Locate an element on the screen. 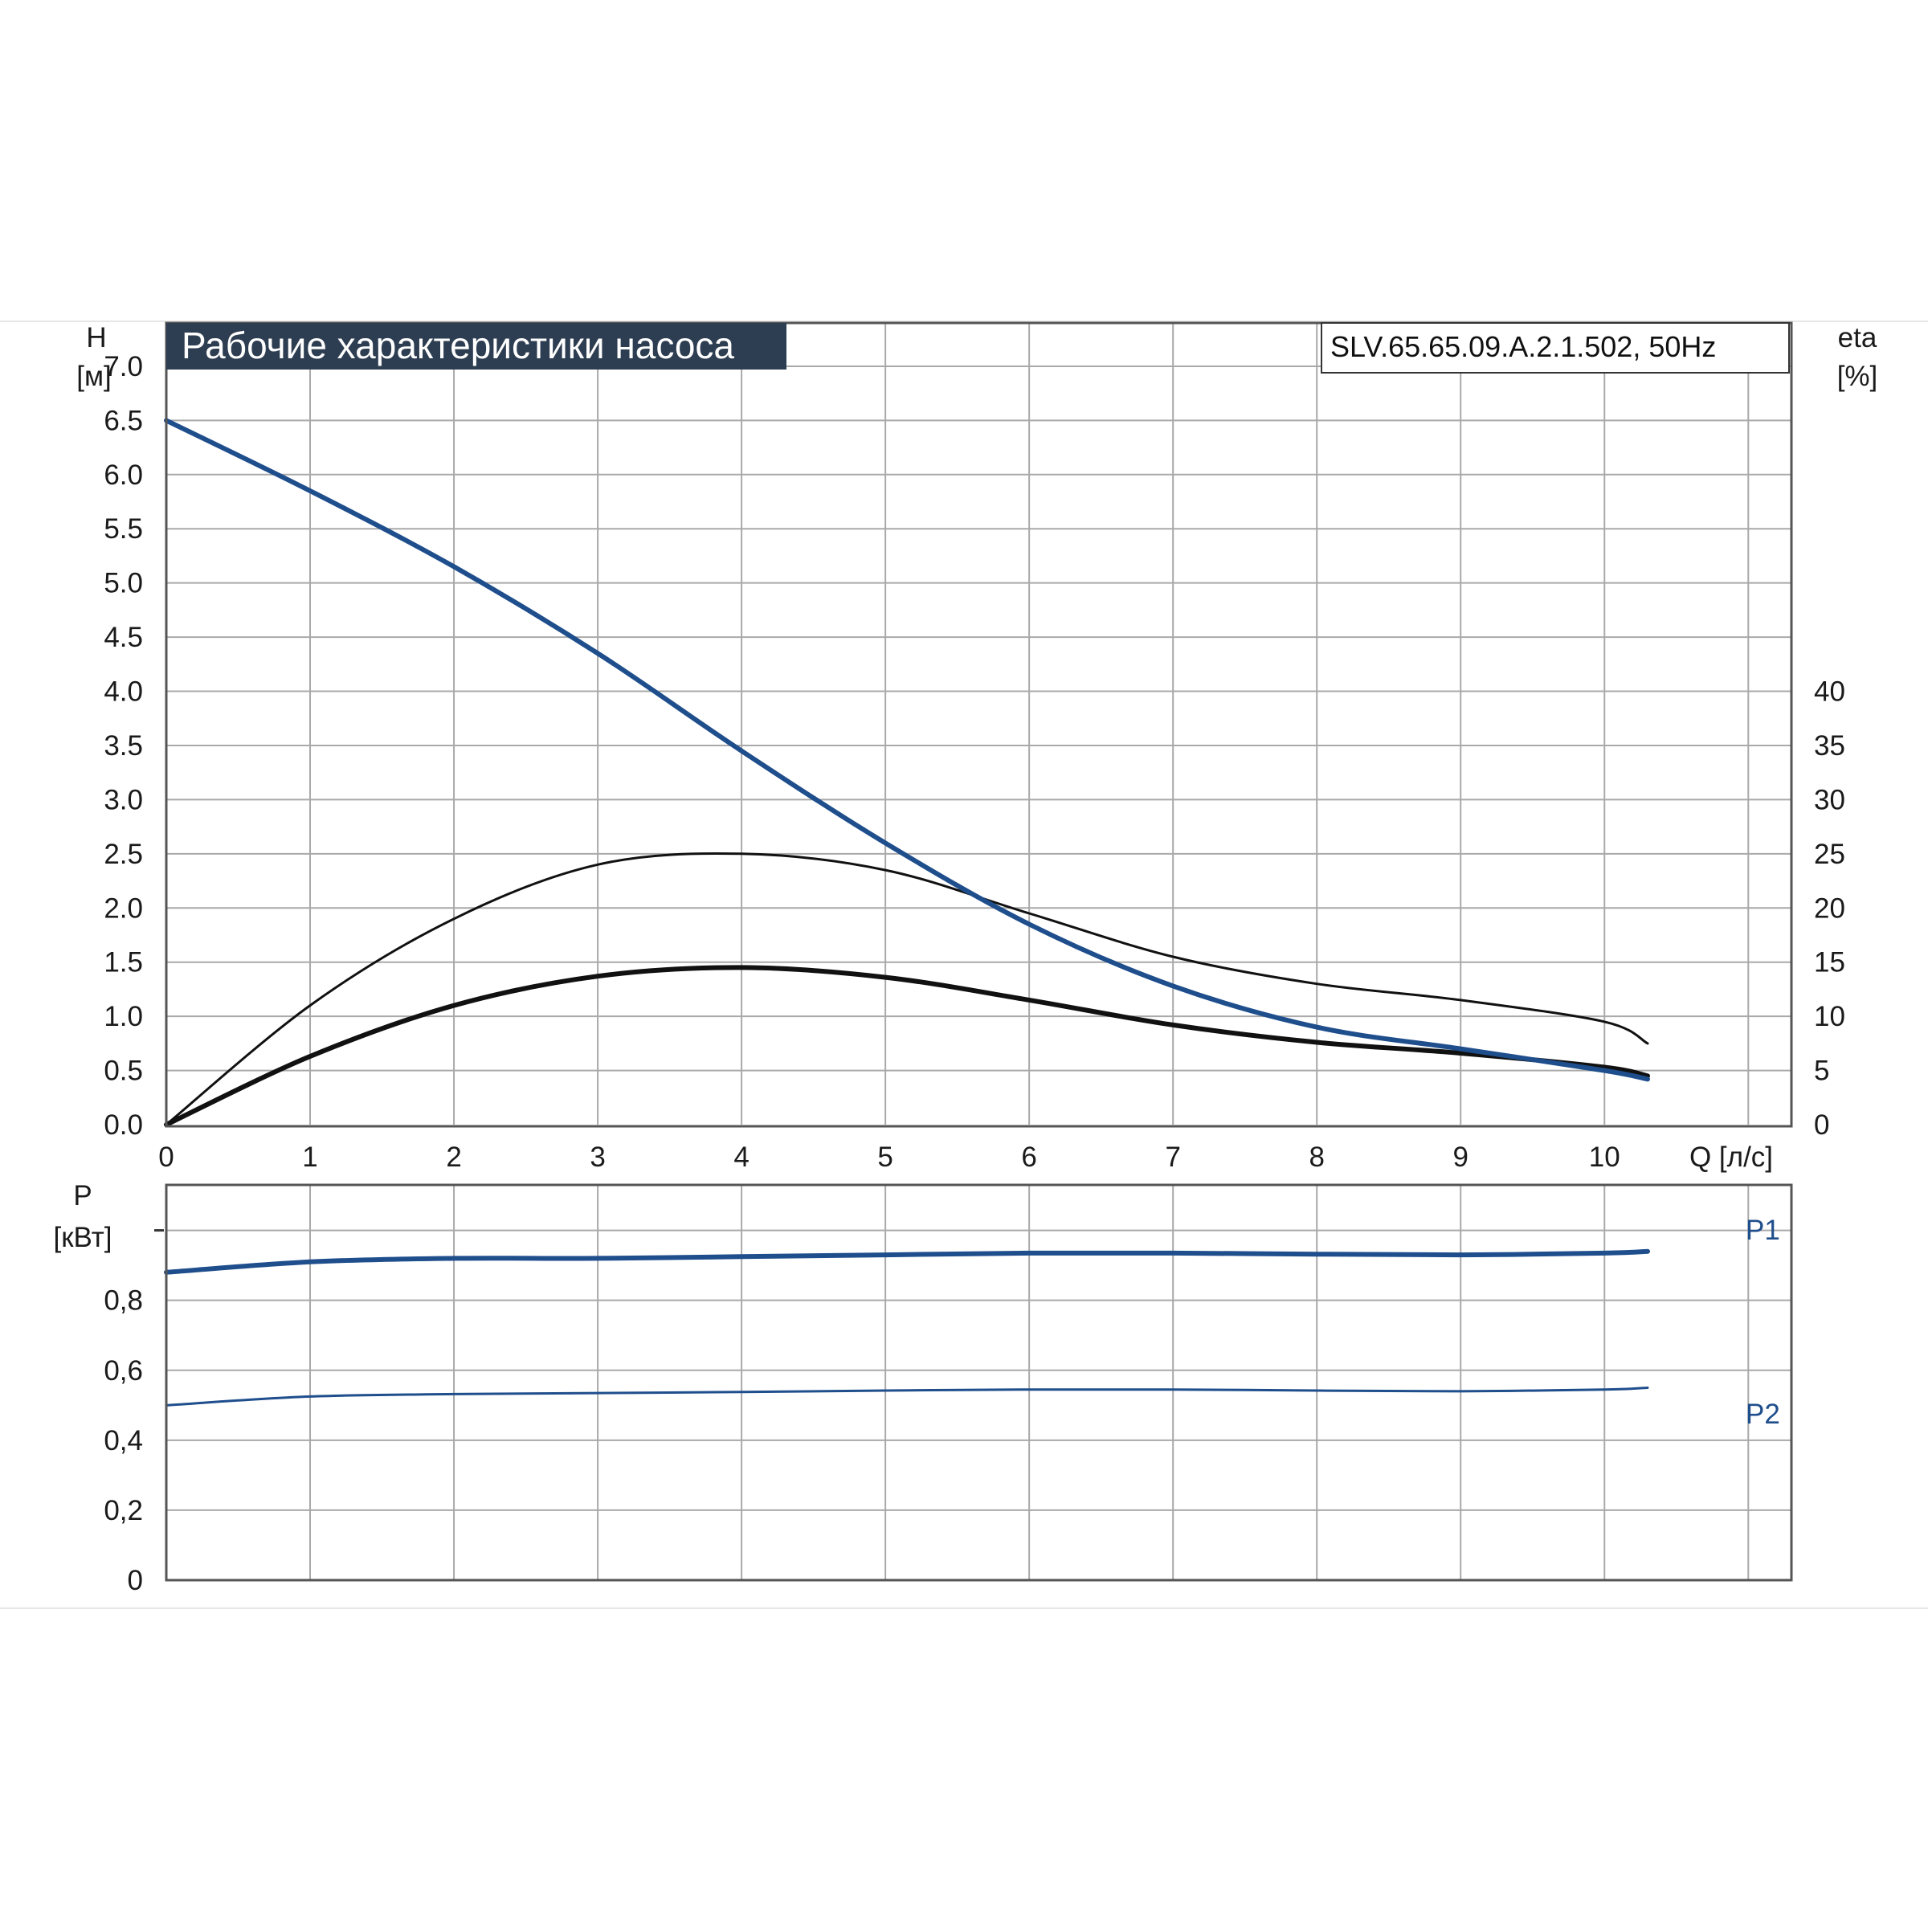  flow-tick-label: 7 is located at coordinates (1172, 1157).